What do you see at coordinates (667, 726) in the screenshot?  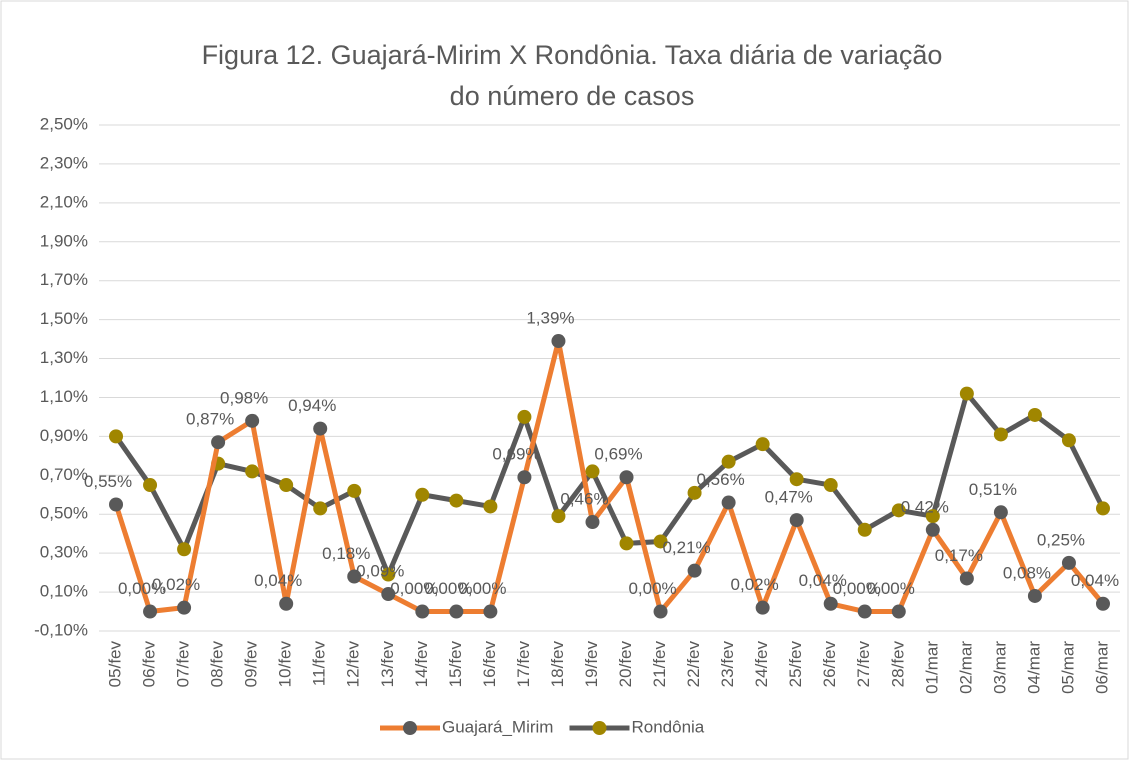 I see `legend-label: Rondônia` at bounding box center [667, 726].